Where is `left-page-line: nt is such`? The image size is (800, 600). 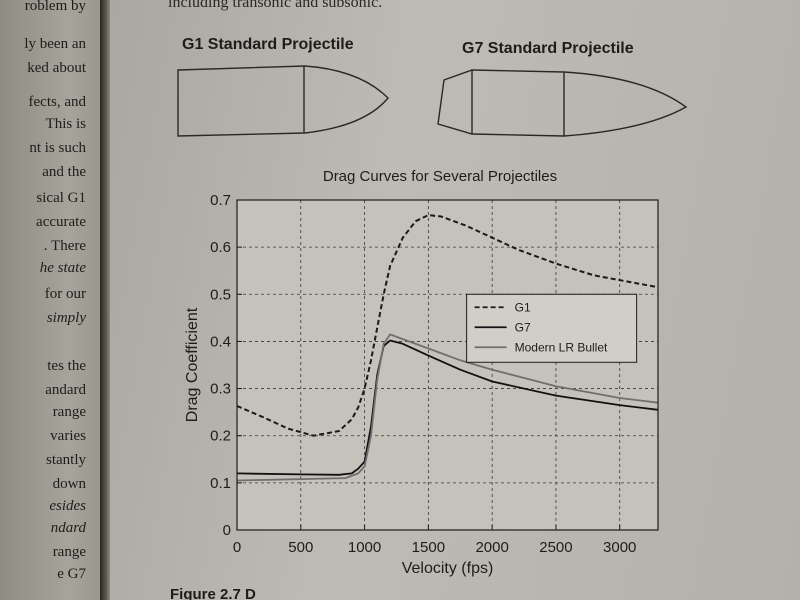 left-page-line: nt is such is located at coordinates (57, 148).